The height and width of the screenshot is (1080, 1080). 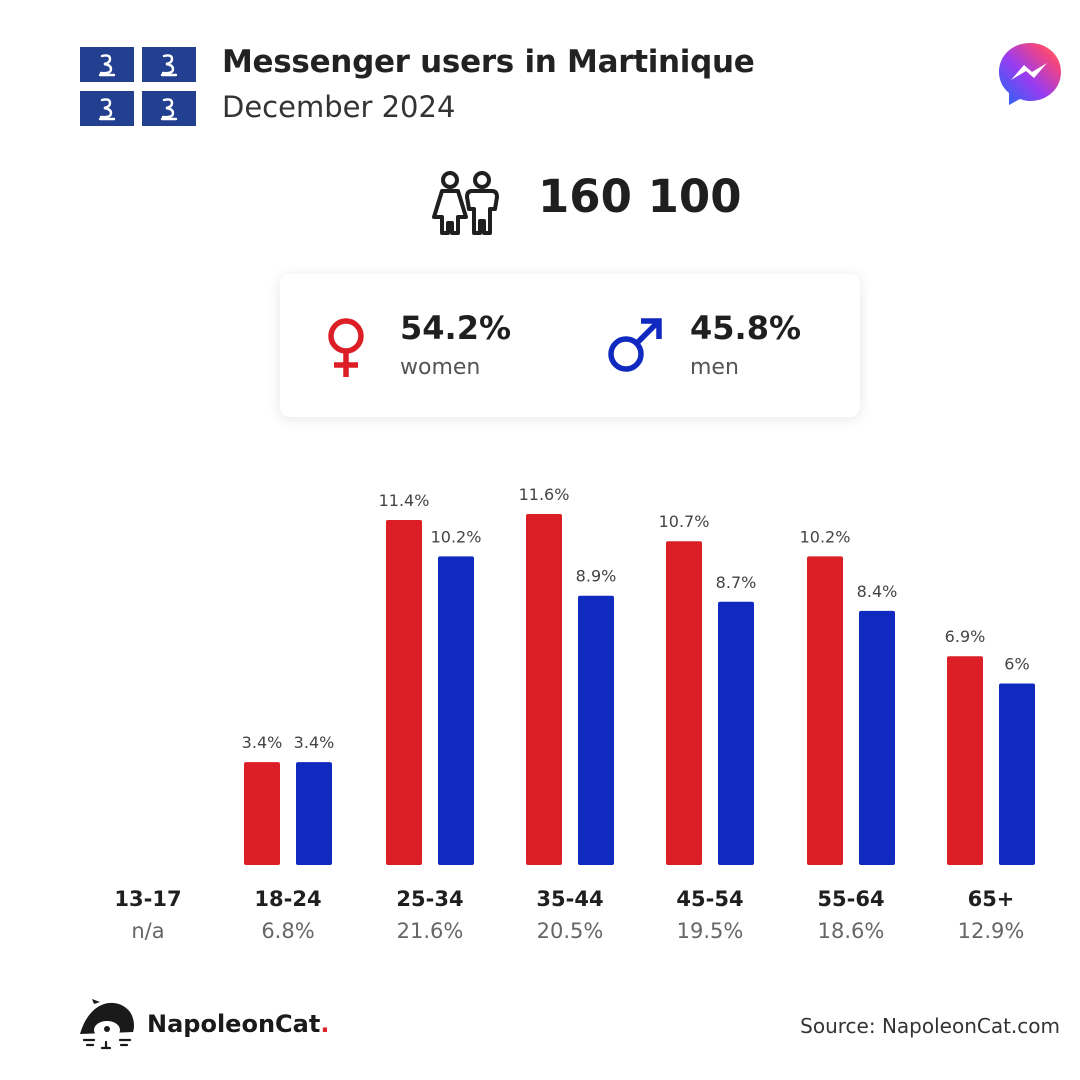 I want to click on male-symbol-icon, so click(x=635, y=345).